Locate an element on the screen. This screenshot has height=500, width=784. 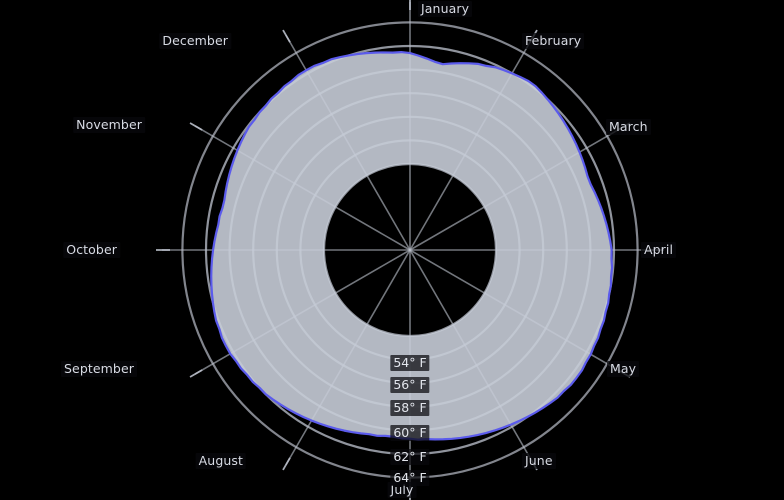
month-label-july: July is located at coordinates (402, 490).